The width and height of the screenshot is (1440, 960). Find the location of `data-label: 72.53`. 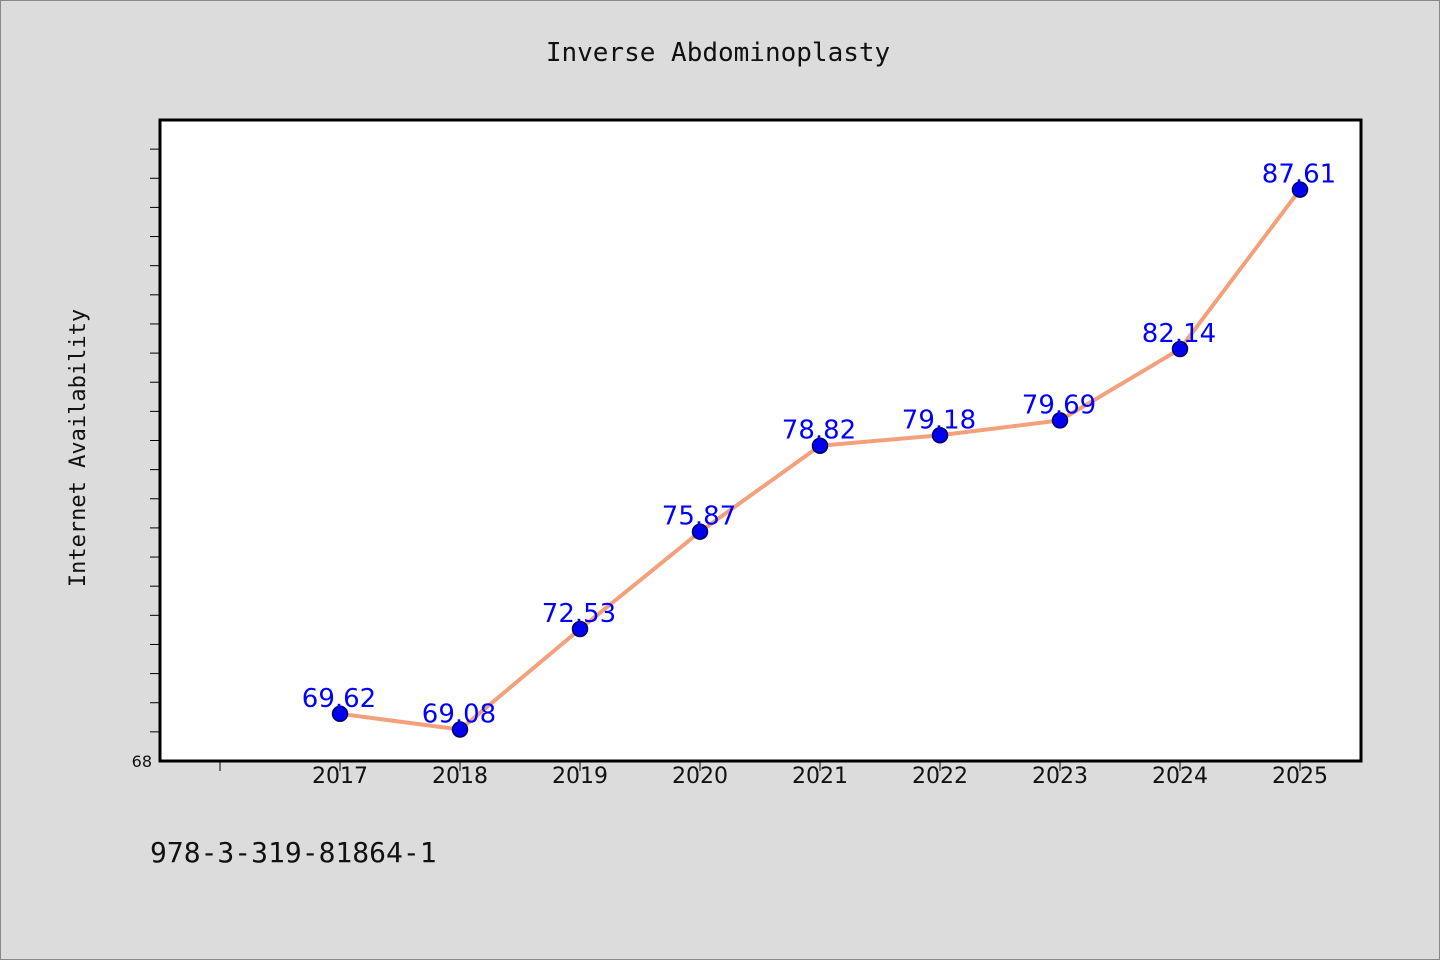

data-label: 72.53 is located at coordinates (579, 614).